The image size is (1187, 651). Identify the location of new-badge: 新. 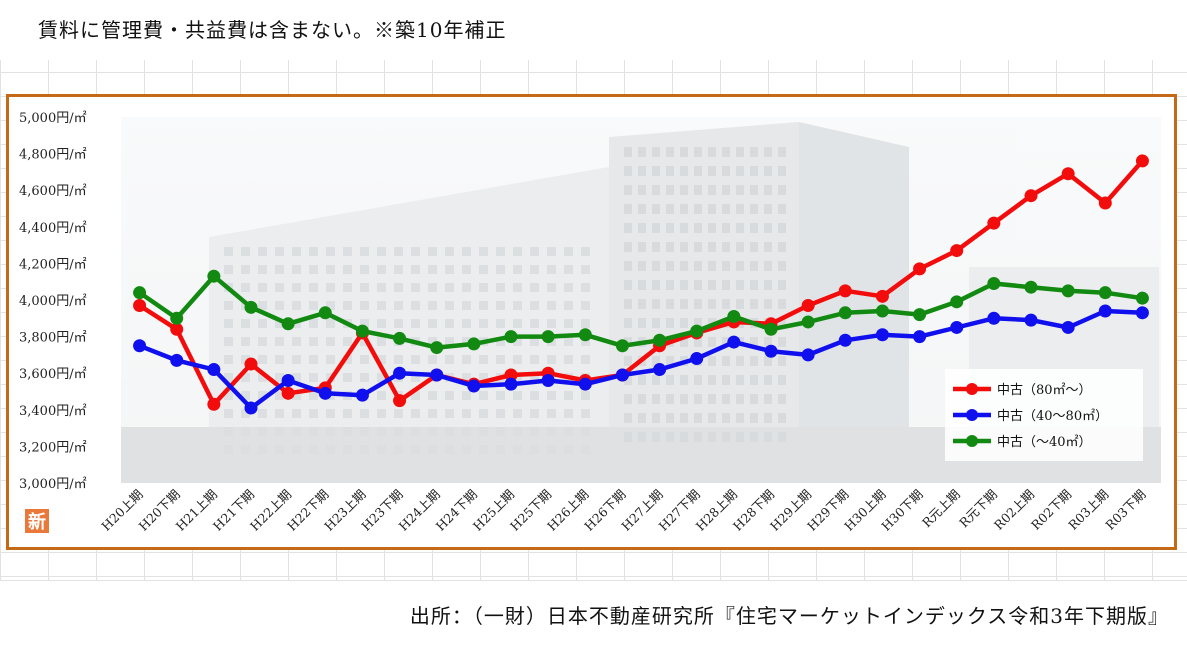
(37, 521).